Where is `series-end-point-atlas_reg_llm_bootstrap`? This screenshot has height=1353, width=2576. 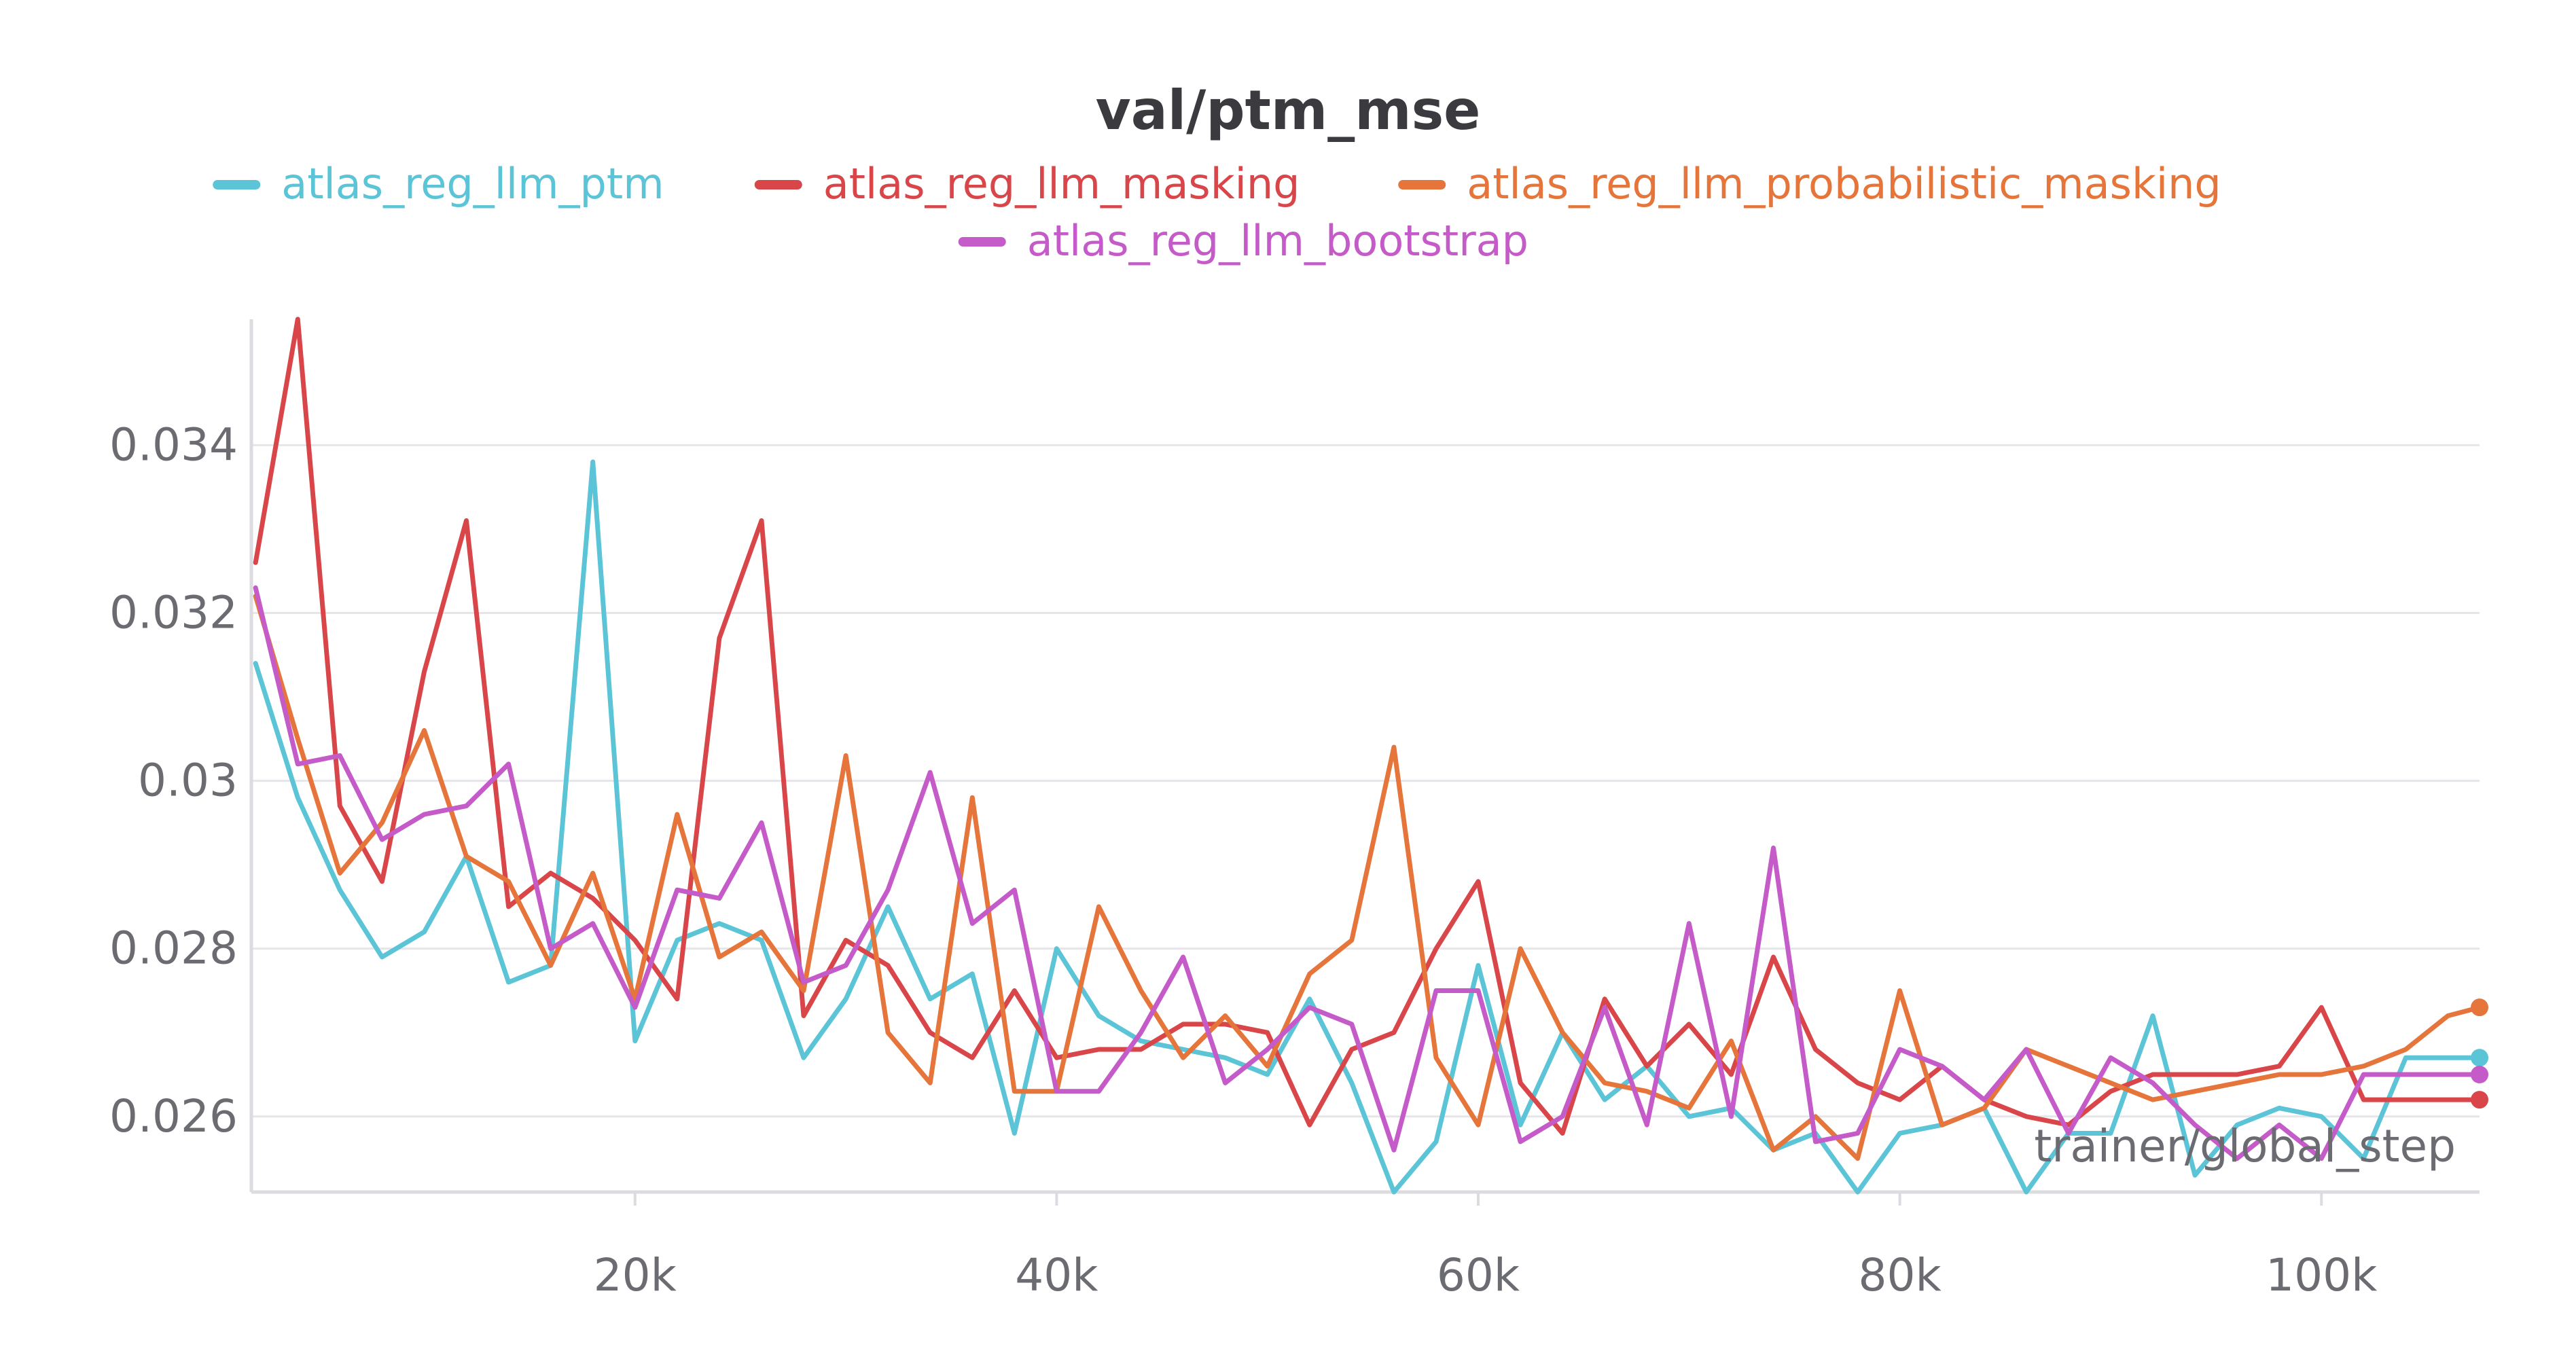
series-end-point-atlas_reg_llm_bootstrap is located at coordinates (2479, 1075).